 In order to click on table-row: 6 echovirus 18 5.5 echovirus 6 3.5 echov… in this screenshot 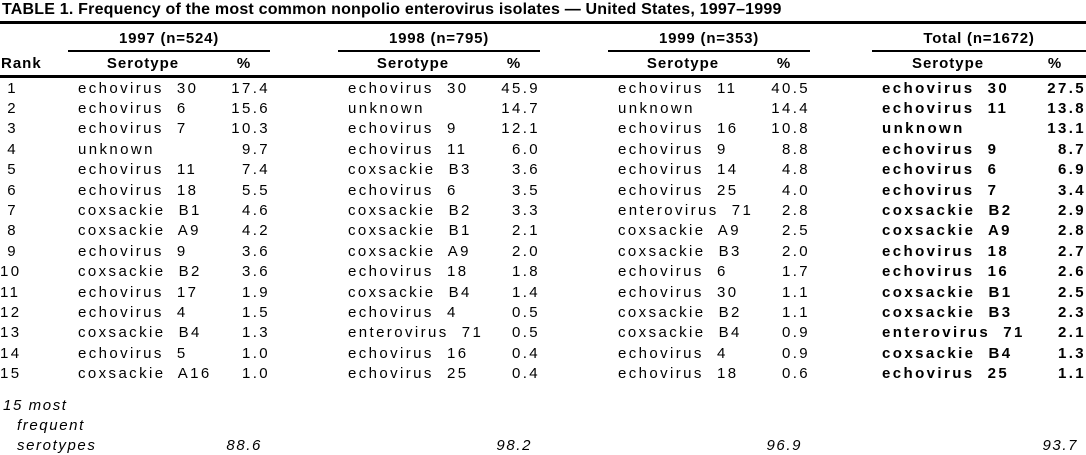, I will do `click(543, 190)`.